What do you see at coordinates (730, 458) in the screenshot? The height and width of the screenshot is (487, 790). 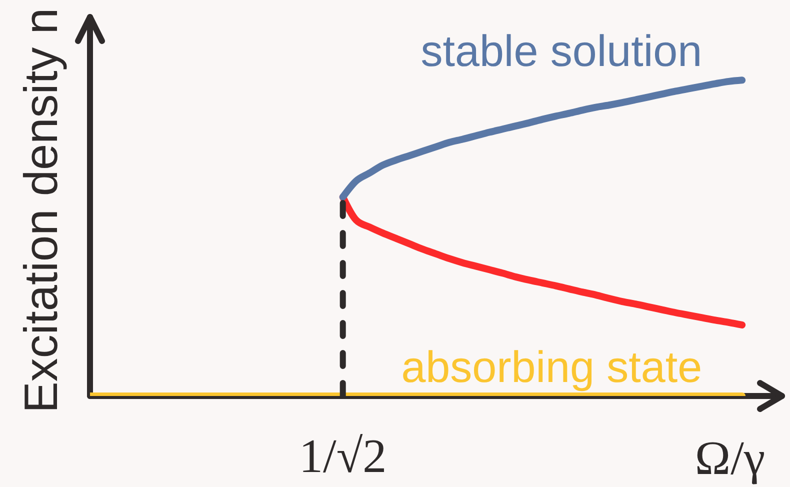 I see `x-axis-title: Ω/γ` at bounding box center [730, 458].